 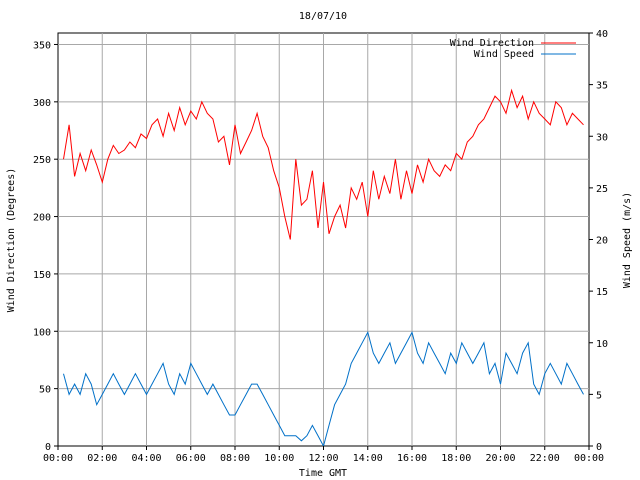 I want to click on x-tick-label: 20:00, so click(x=500, y=458).